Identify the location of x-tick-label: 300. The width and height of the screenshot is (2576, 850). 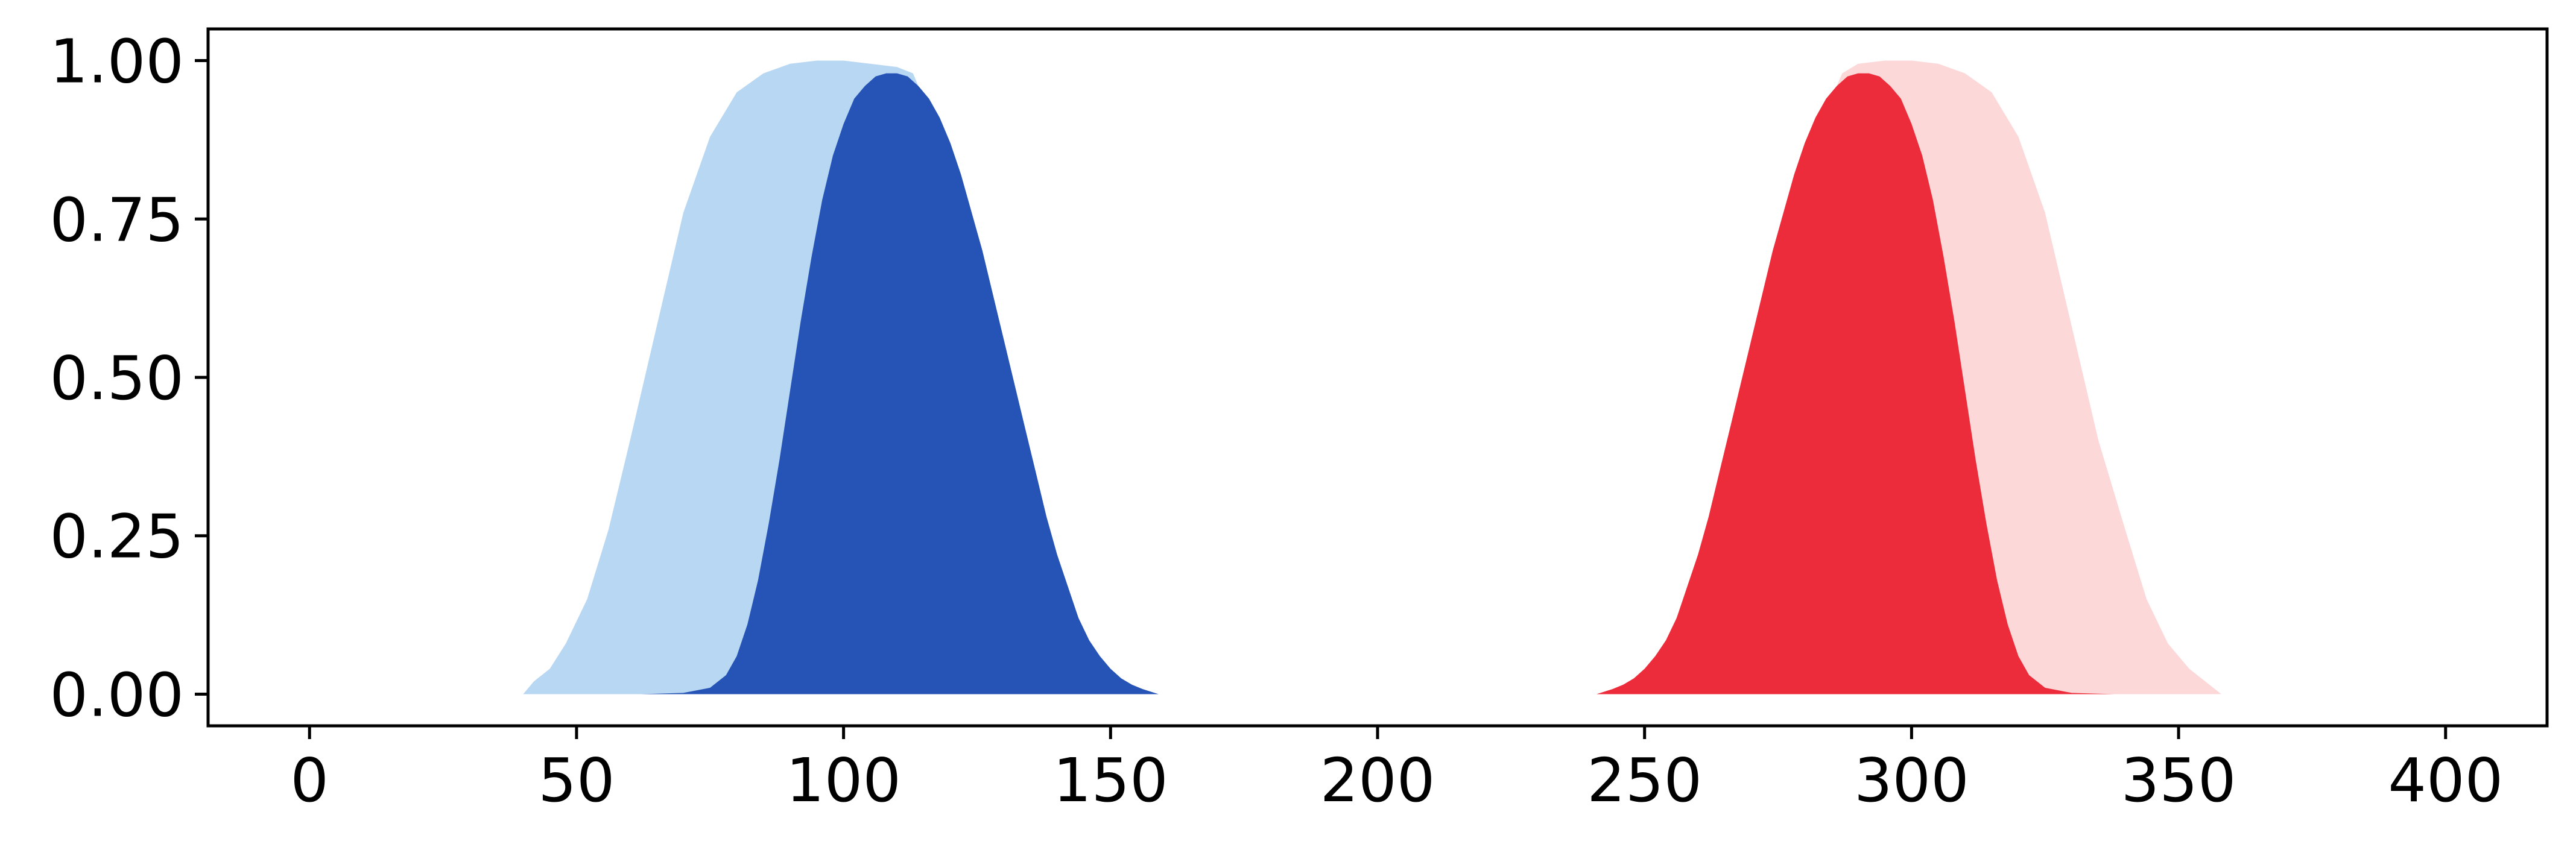
(1911, 780).